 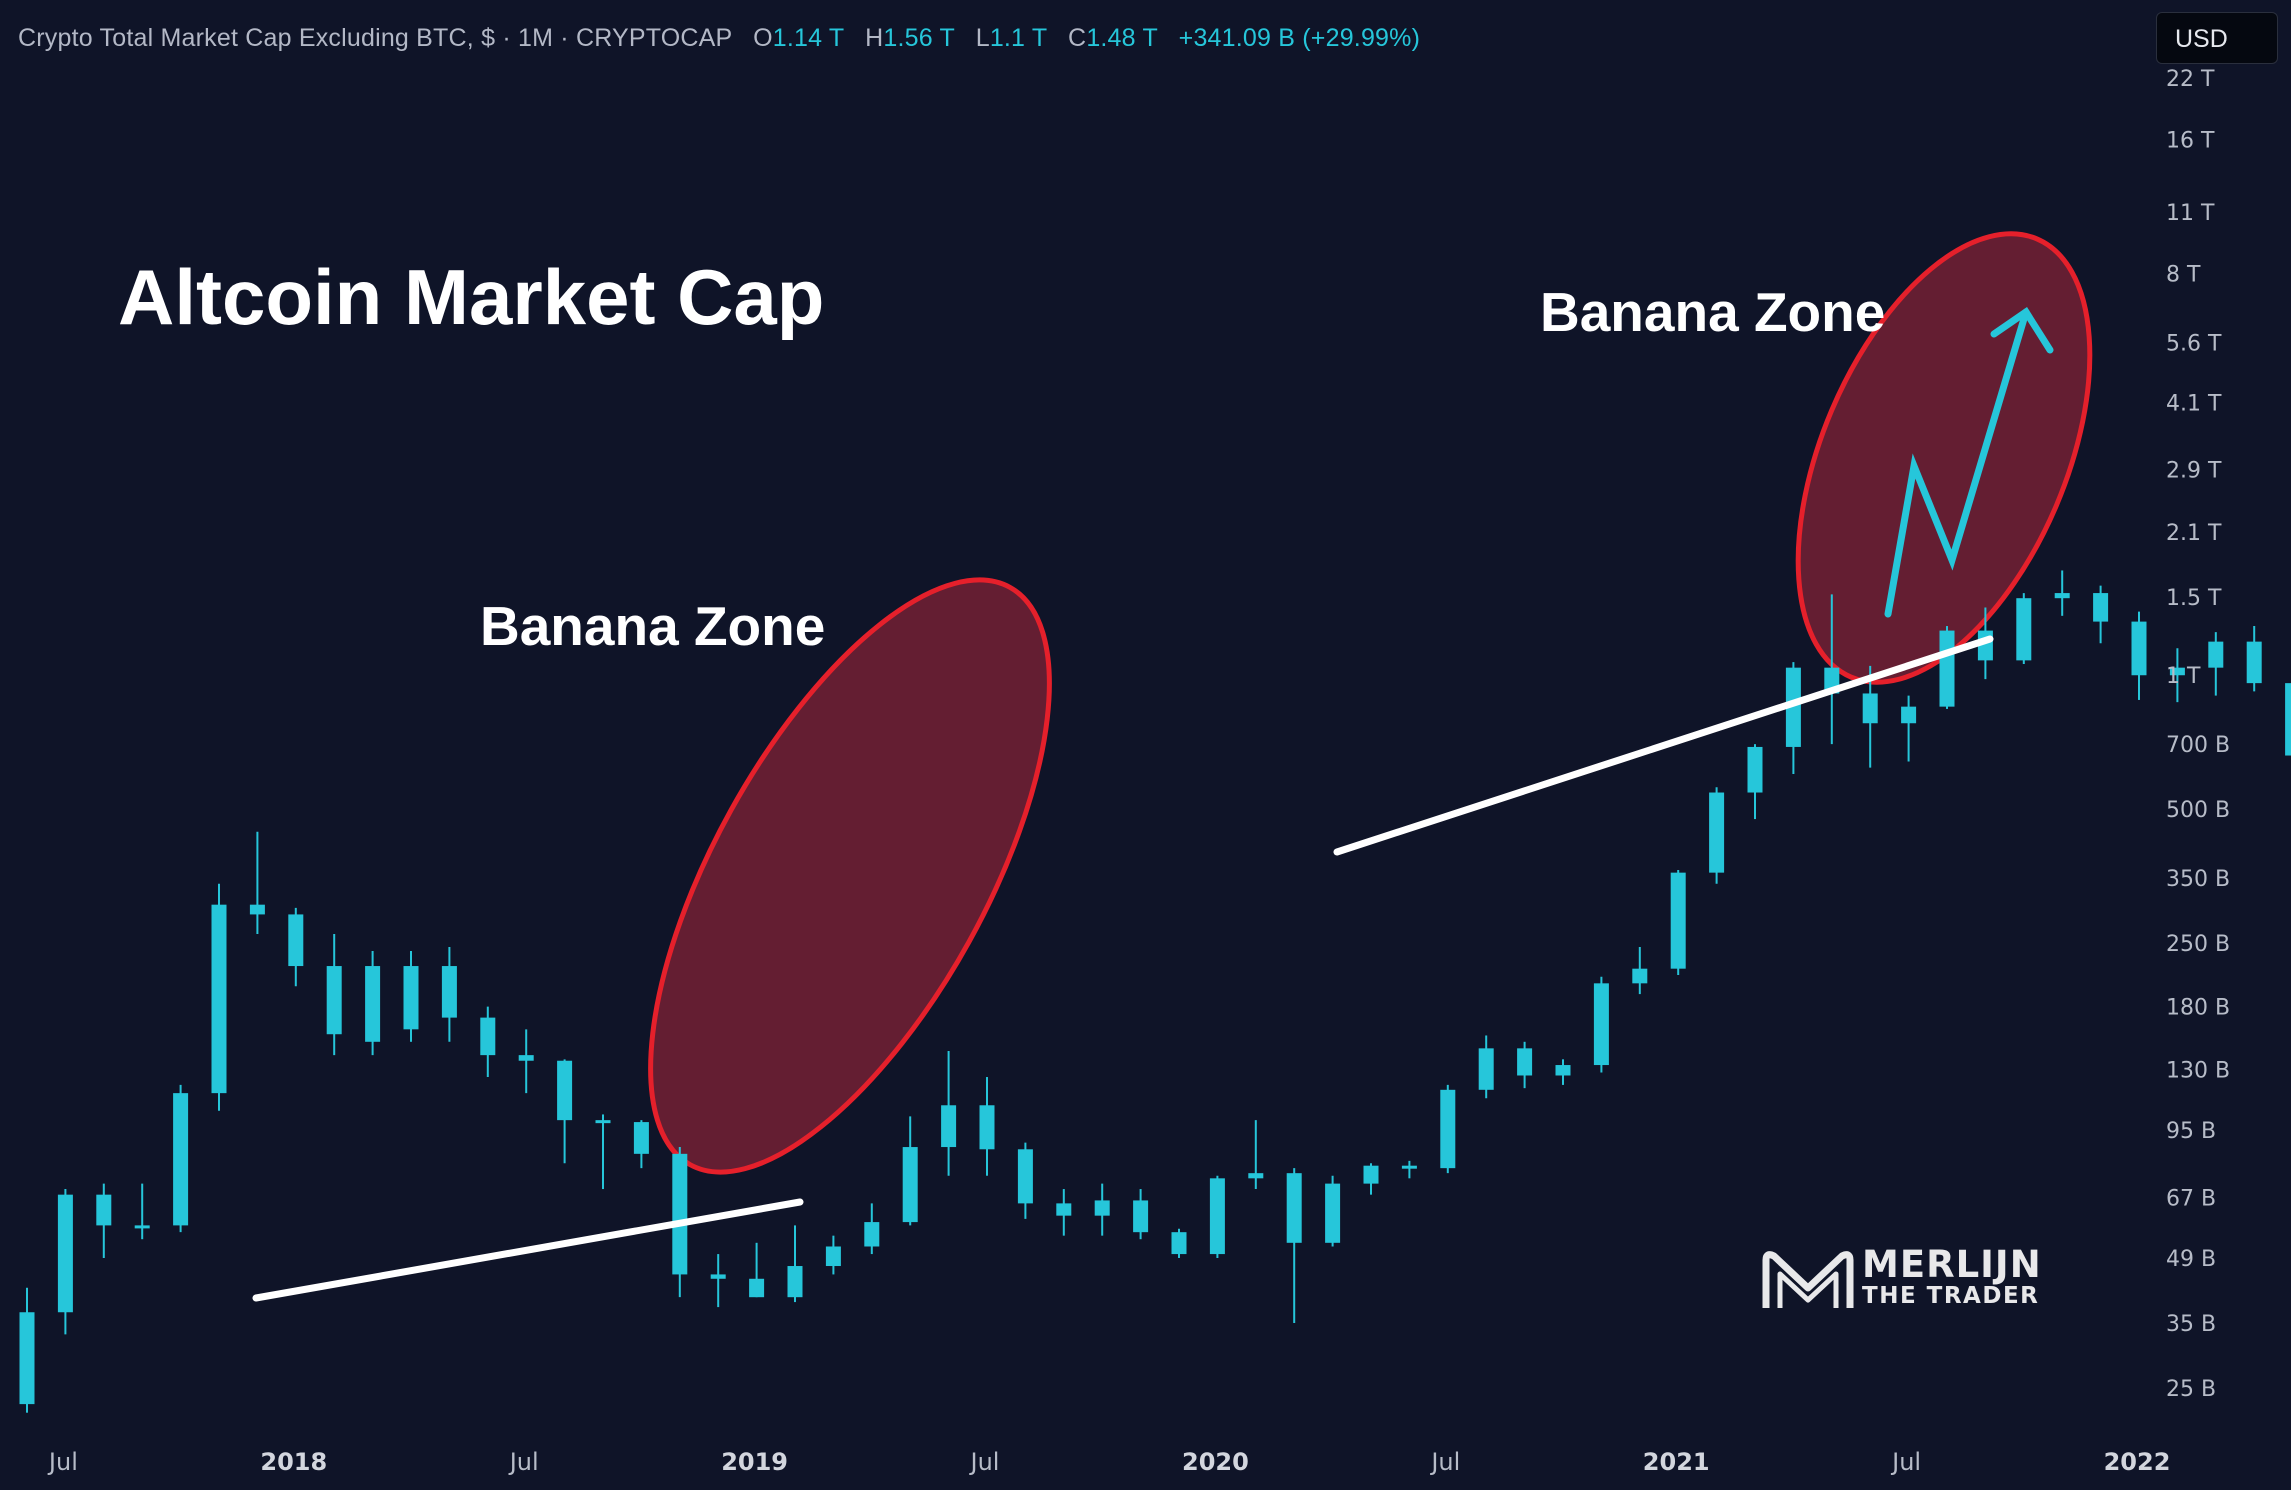 I want to click on merlijn-logo-text: MERLIJN THE TRADER, so click(x=1952, y=1277).